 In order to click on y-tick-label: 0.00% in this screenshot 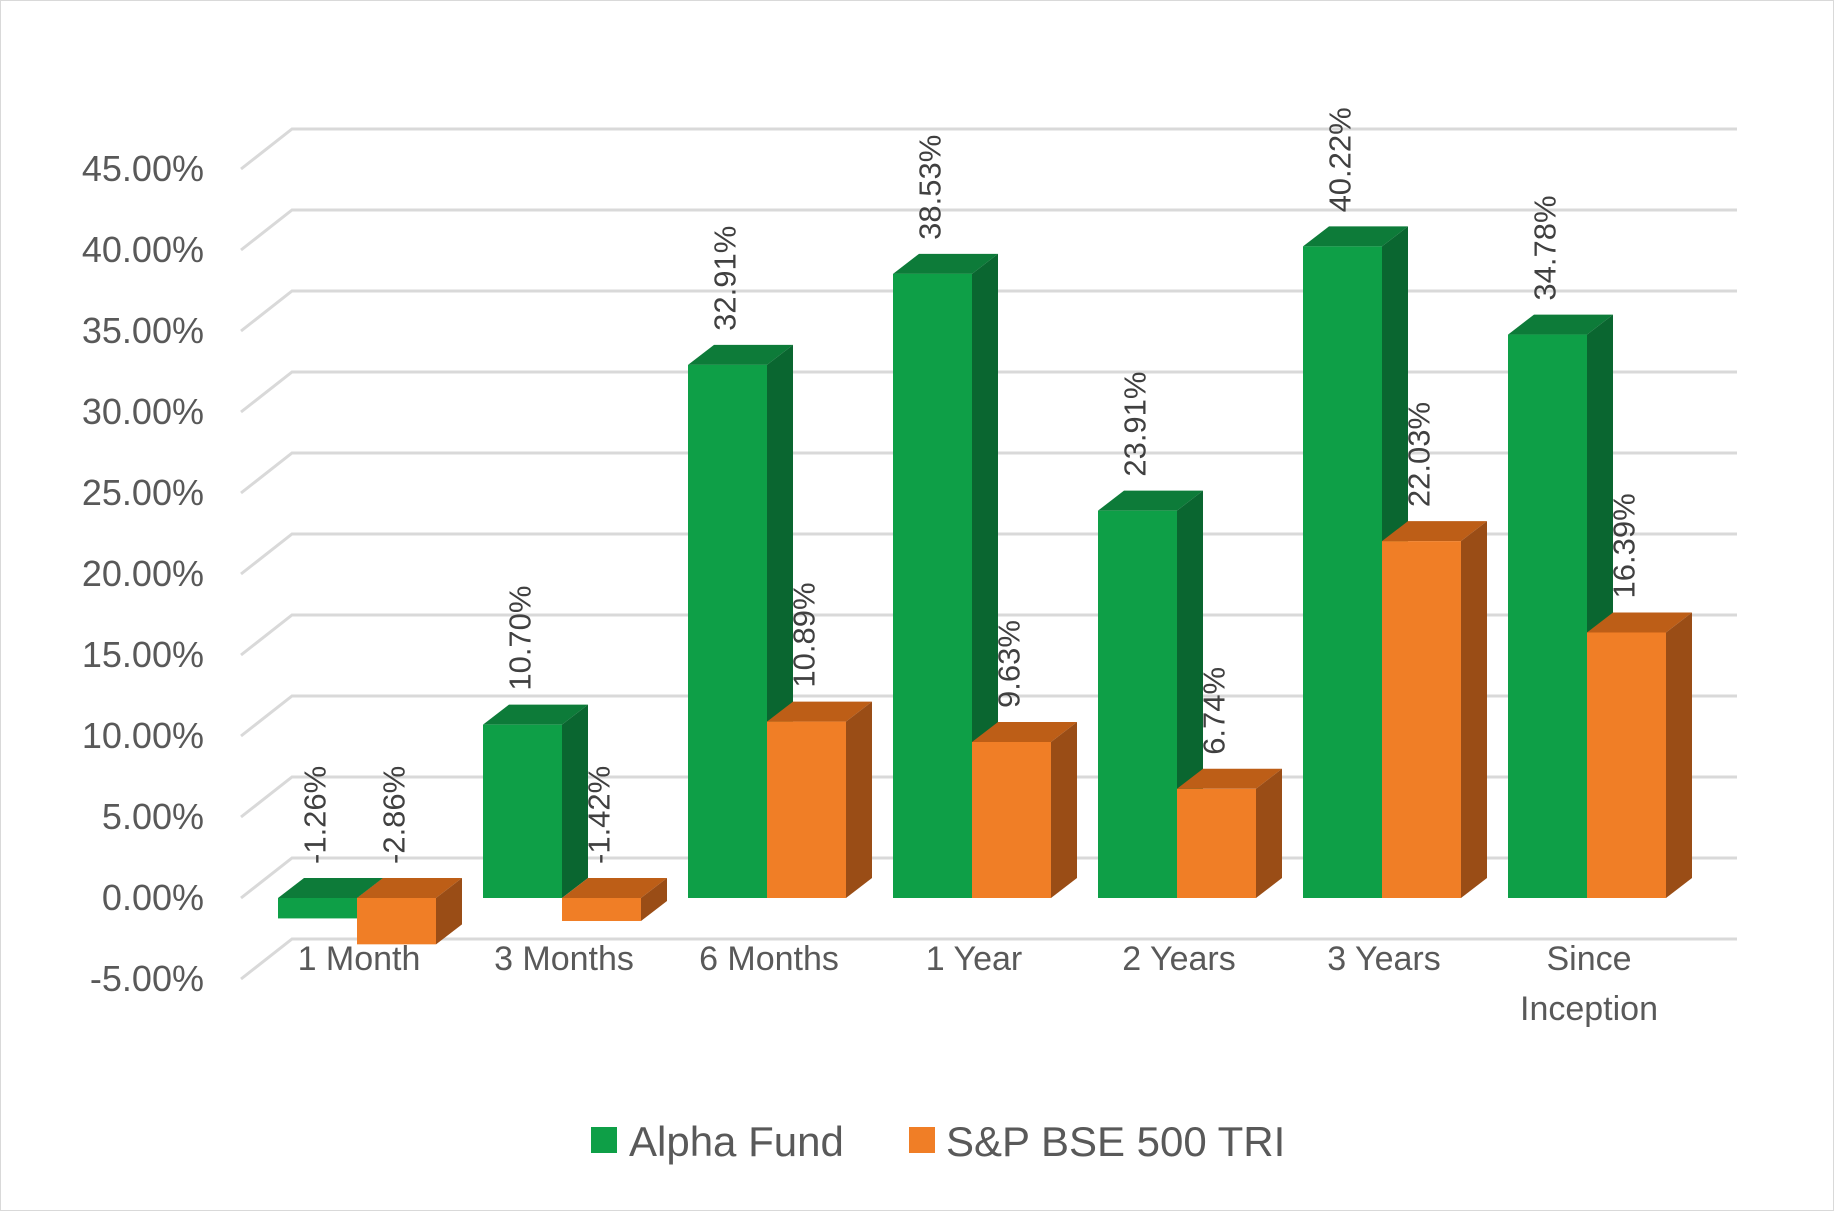, I will do `click(153, 897)`.